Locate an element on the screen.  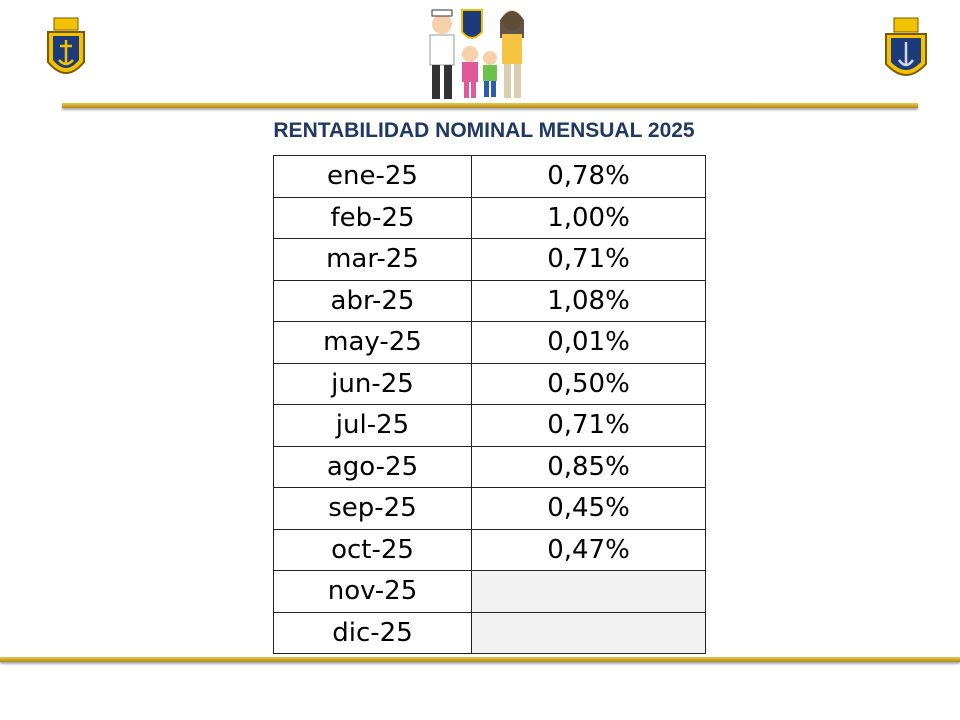
month-cell: abr-25 is located at coordinates (372, 300).